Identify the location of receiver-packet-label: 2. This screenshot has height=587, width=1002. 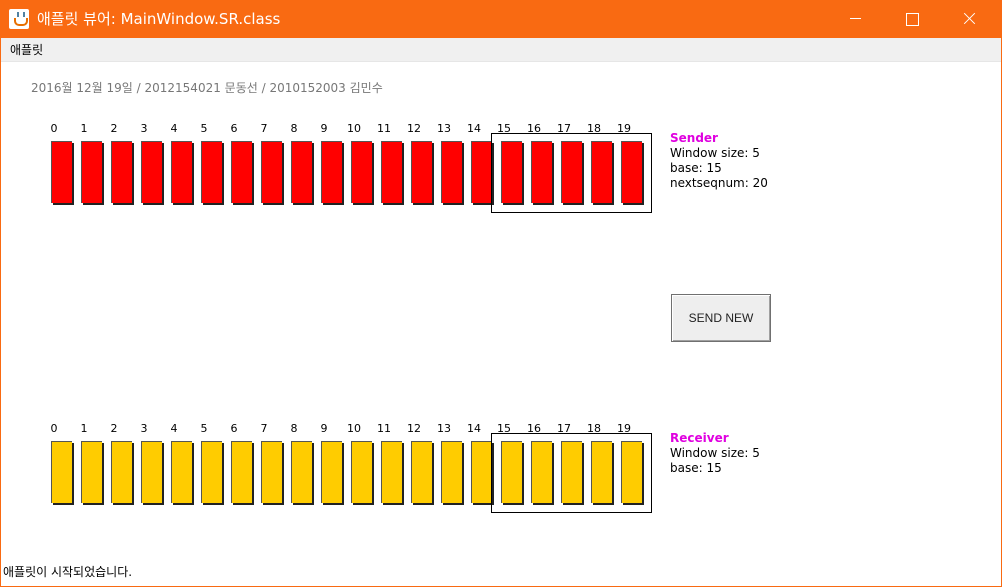
(114, 428).